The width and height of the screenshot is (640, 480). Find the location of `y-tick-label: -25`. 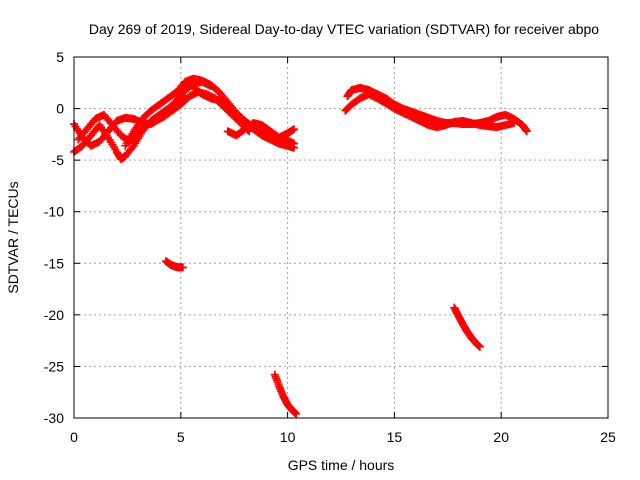

y-tick-label: -25 is located at coordinates (54, 366).